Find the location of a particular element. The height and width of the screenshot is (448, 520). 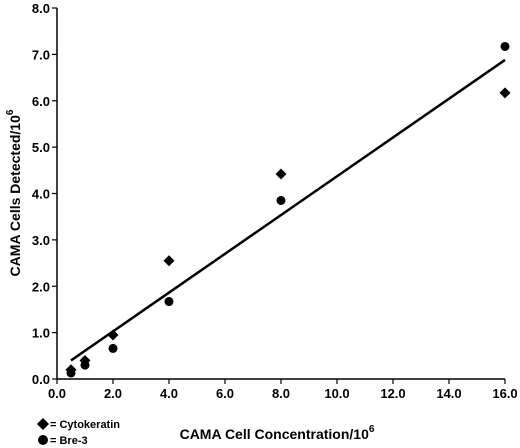

legend-label-cytokeratin: = Cytokeratin is located at coordinates (85, 425).